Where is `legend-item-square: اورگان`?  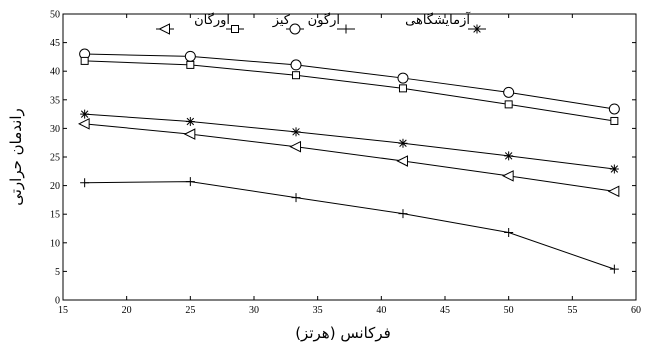
legend-item-square: اورگان is located at coordinates (219, 22).